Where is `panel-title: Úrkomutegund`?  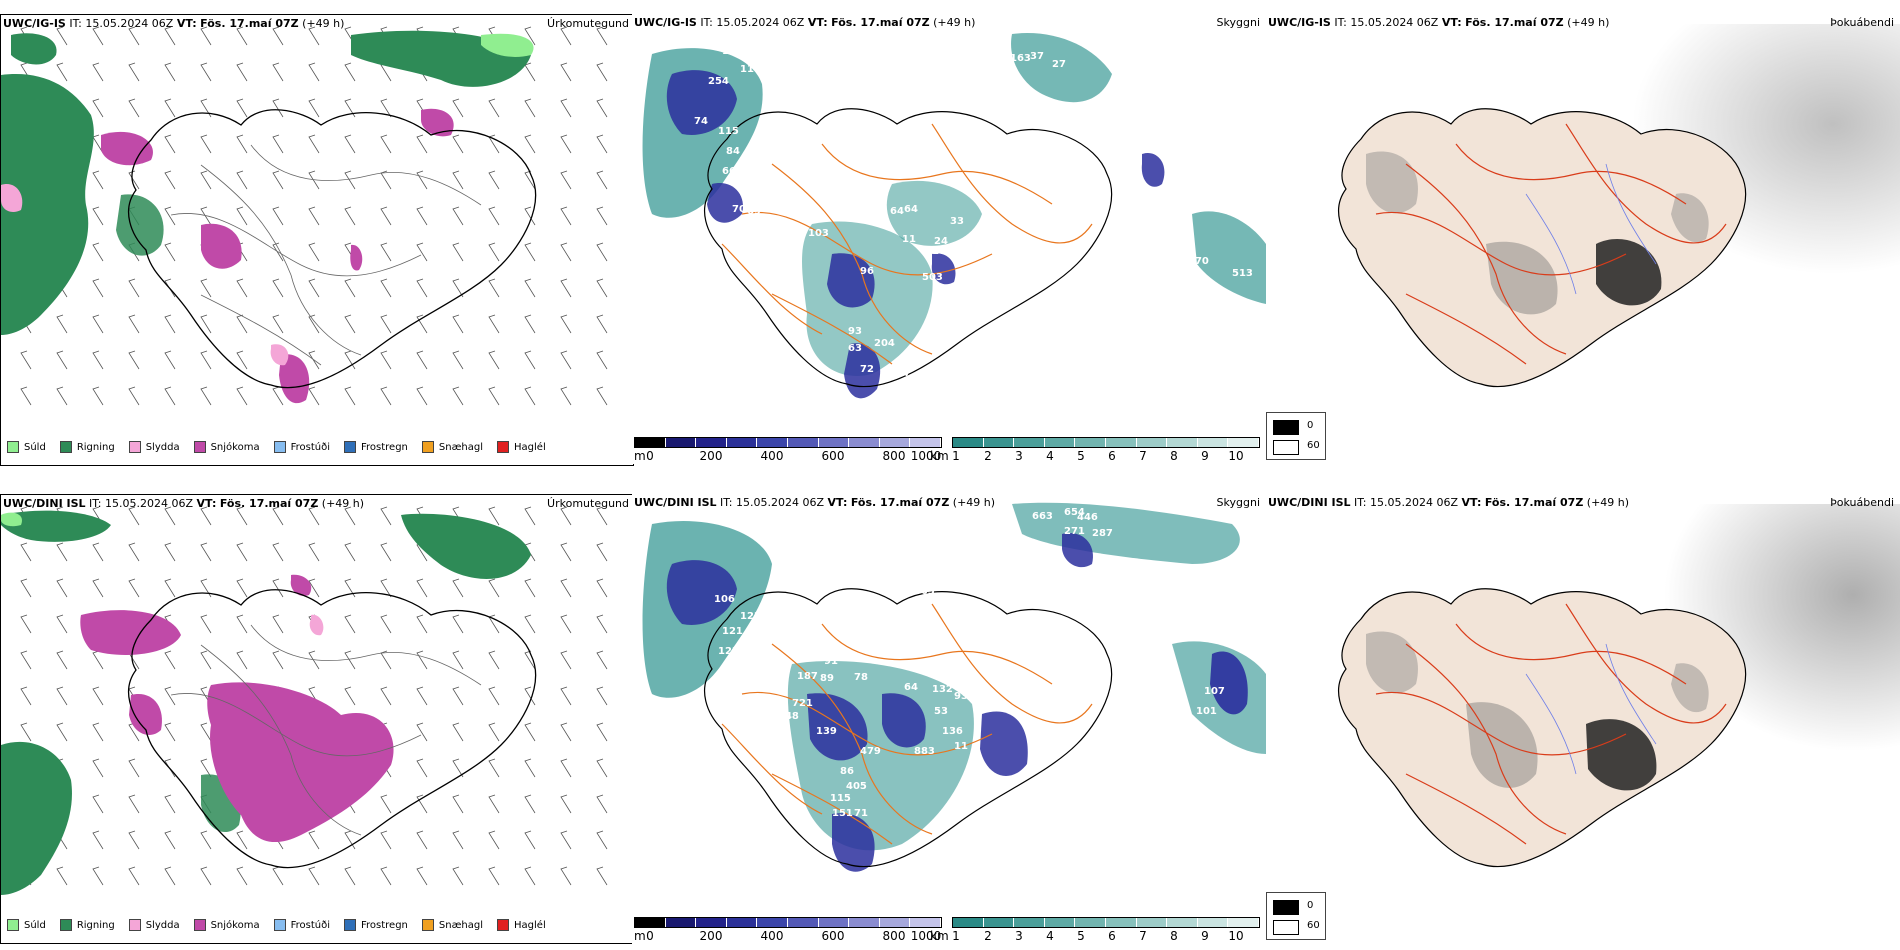
panel-title: Úrkomutegund is located at coordinates (588, 503).